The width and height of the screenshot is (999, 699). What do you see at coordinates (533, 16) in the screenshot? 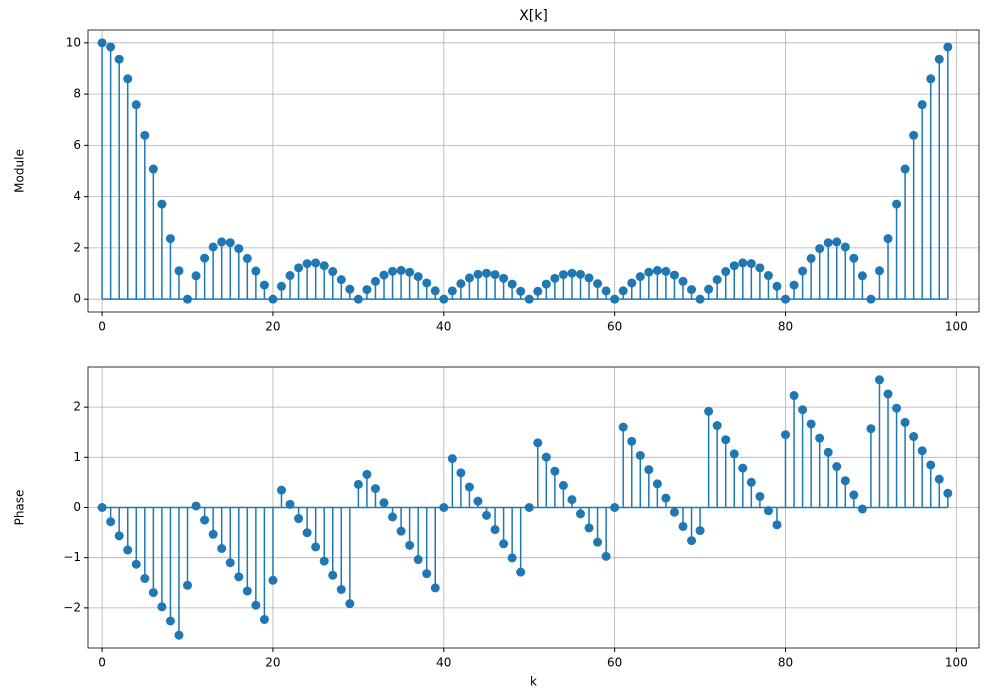
I see `chart-title: X[k]` at bounding box center [533, 16].